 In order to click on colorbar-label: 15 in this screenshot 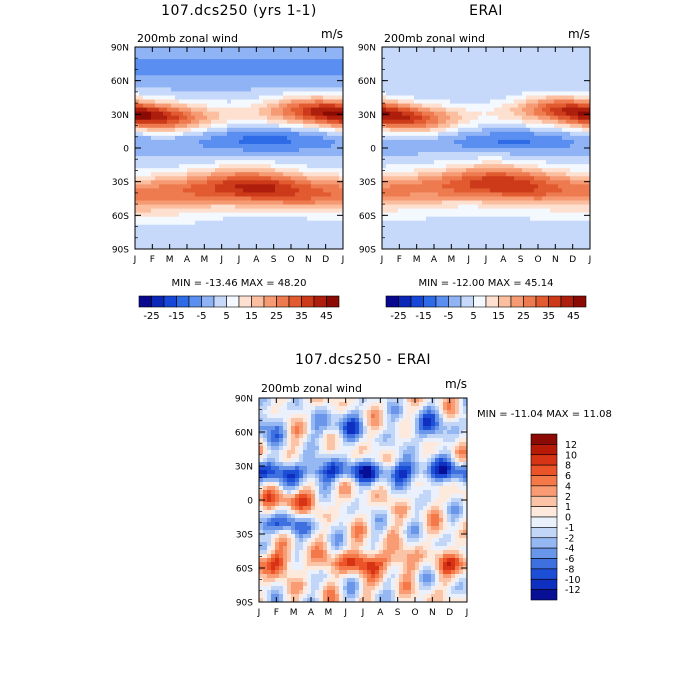, I will do `click(251, 316)`.